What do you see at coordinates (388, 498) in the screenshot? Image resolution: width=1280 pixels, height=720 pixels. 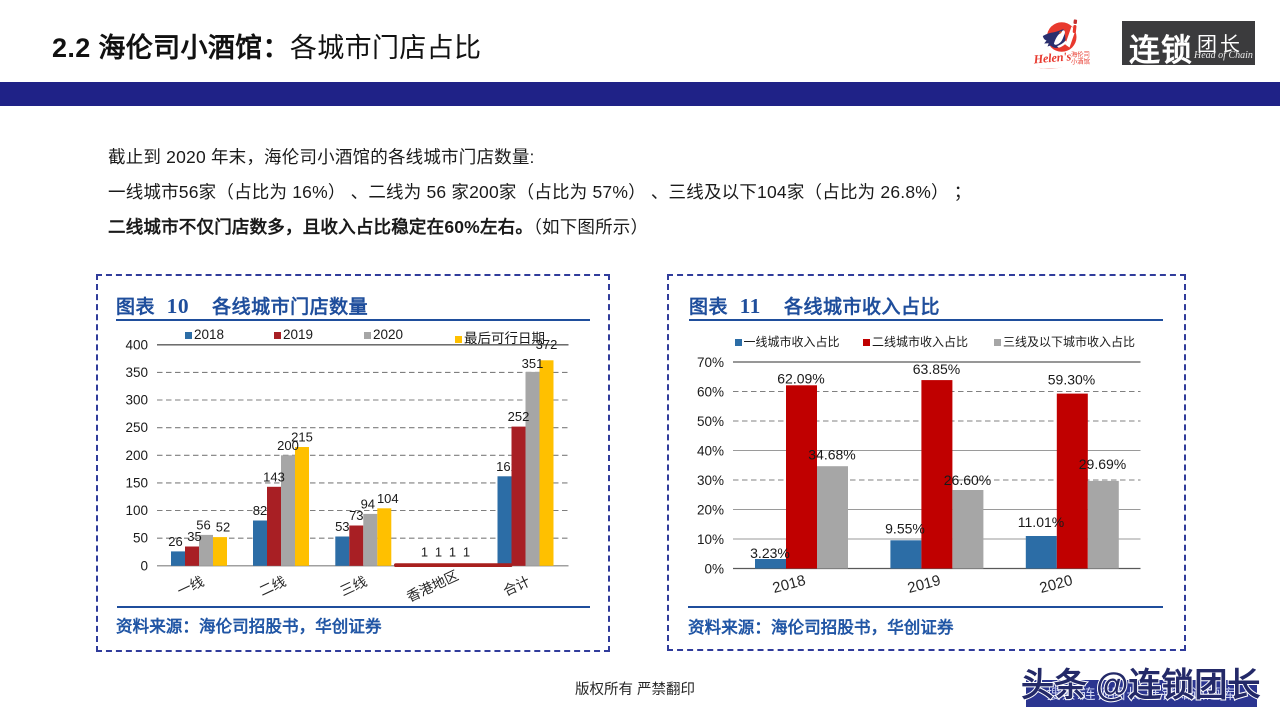 I see `svg-text: 104` at bounding box center [388, 498].